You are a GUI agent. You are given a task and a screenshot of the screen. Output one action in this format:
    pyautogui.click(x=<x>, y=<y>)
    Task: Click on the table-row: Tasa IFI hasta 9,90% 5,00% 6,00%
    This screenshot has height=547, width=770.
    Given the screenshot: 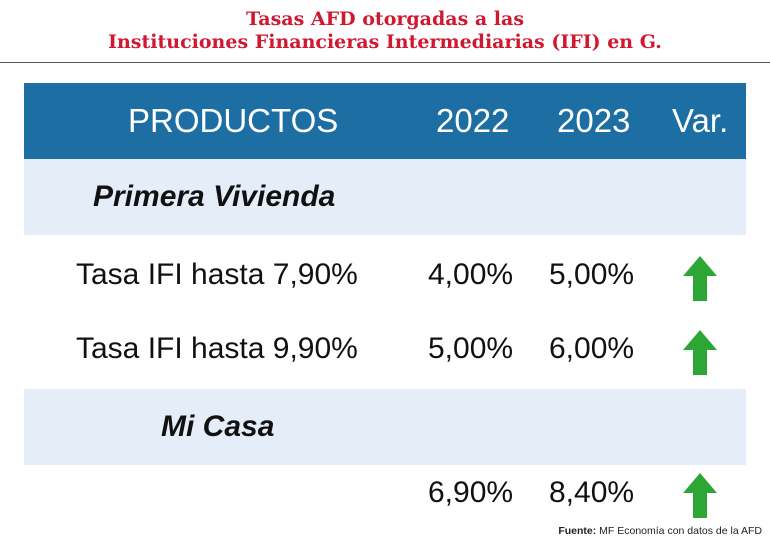 What is the action you would take?
    pyautogui.click(x=385, y=350)
    